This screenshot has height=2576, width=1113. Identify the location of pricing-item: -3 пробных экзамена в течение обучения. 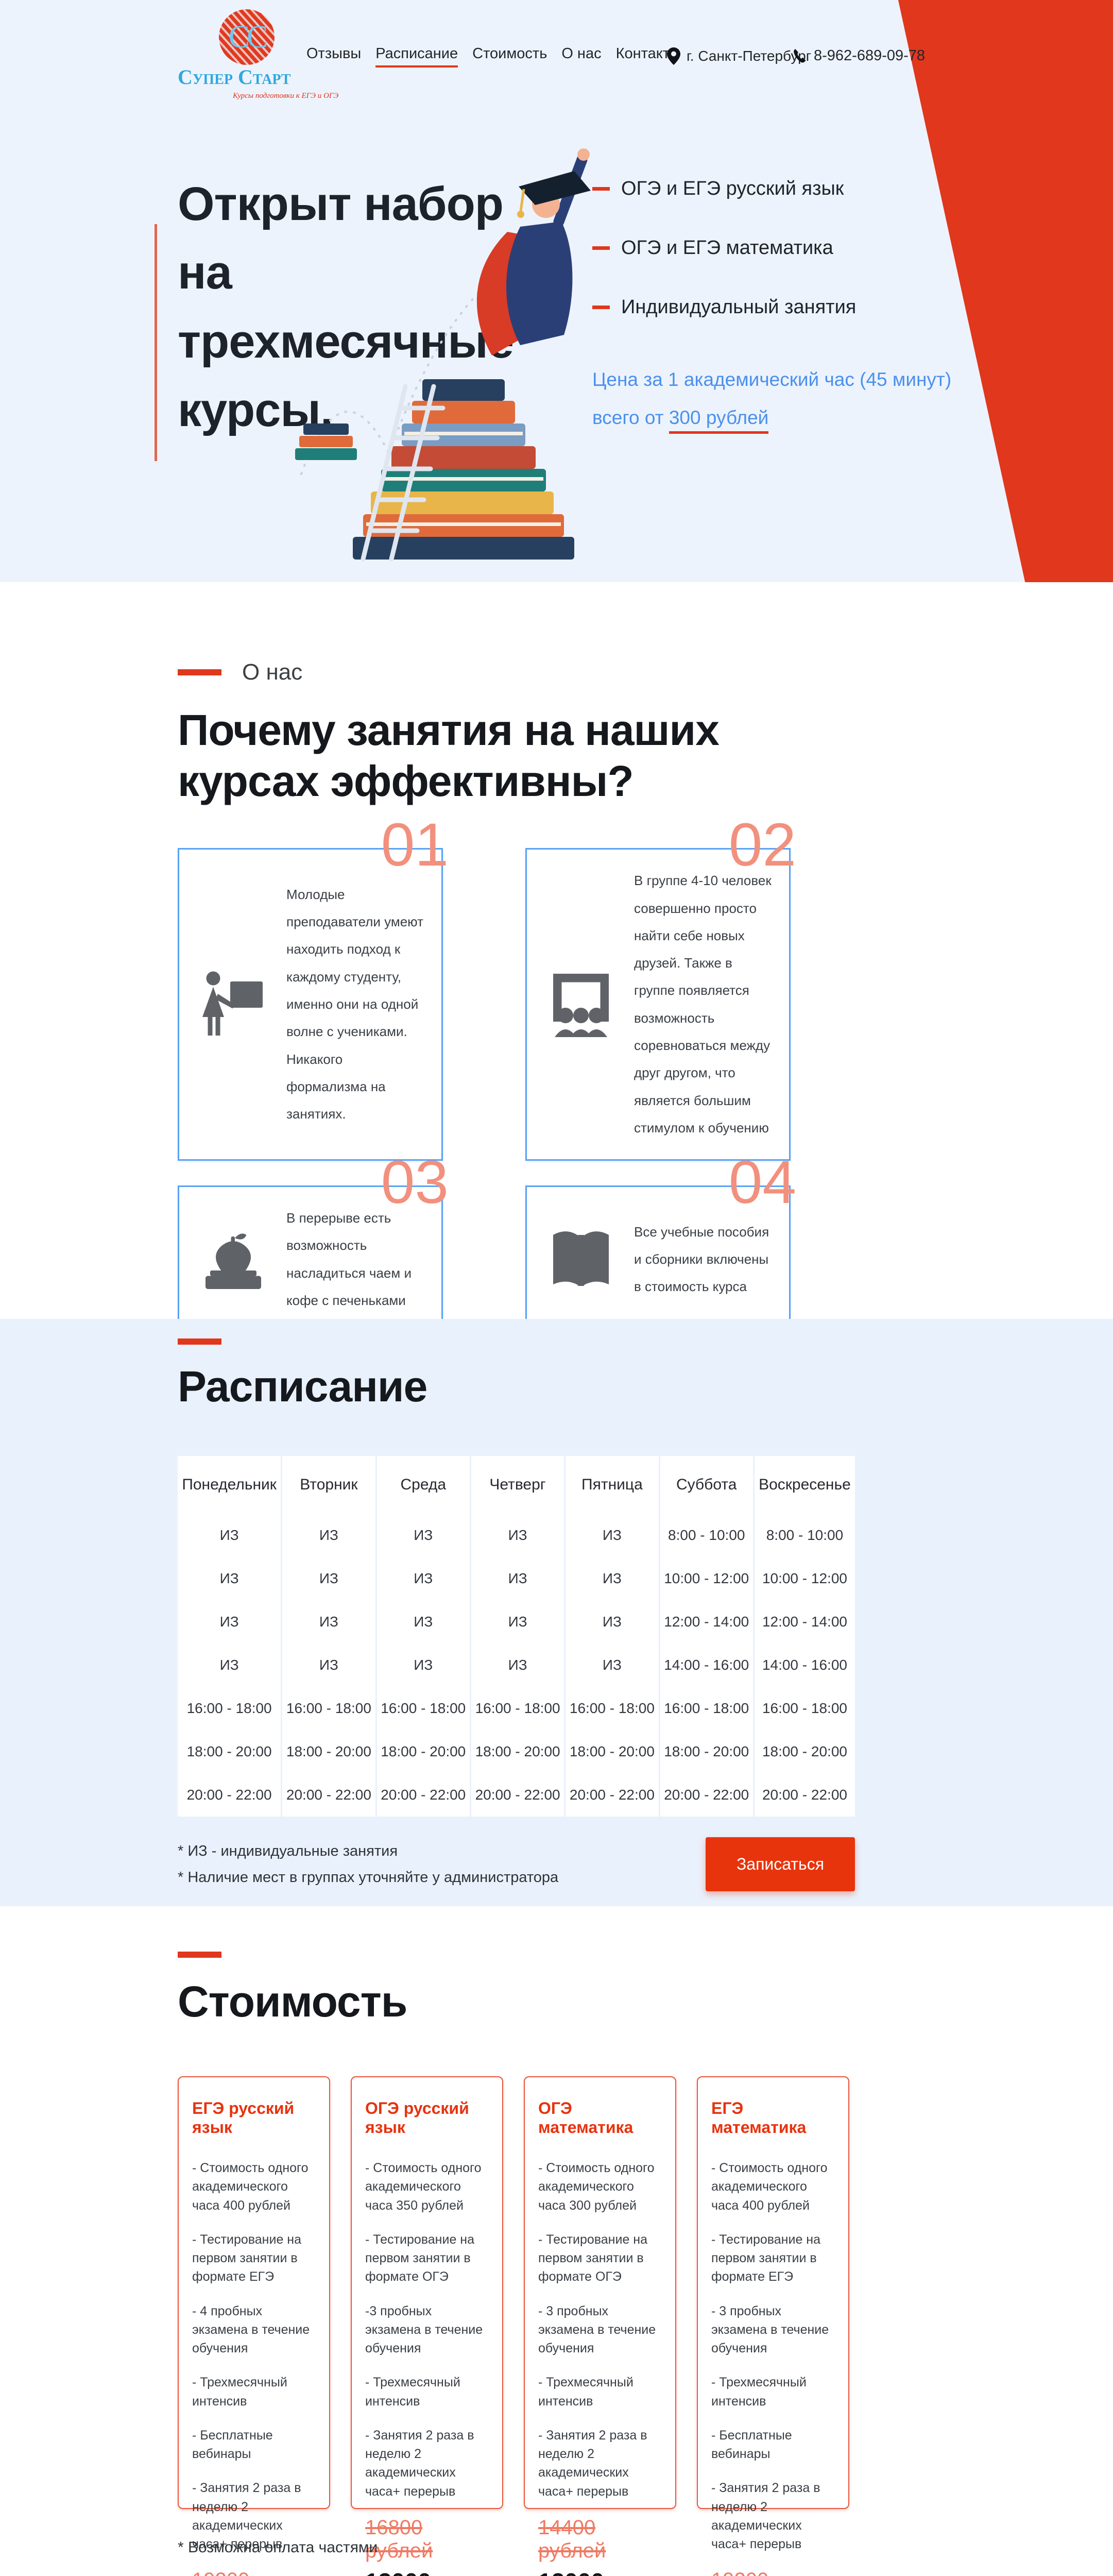
(424, 2329).